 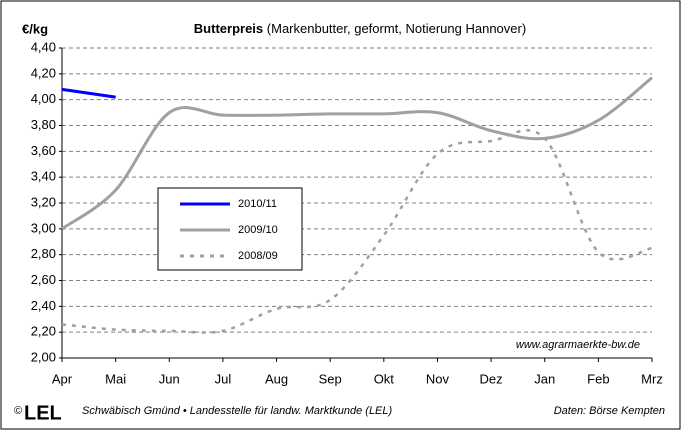 I want to click on x-tick-label: Apr, so click(x=62, y=378).